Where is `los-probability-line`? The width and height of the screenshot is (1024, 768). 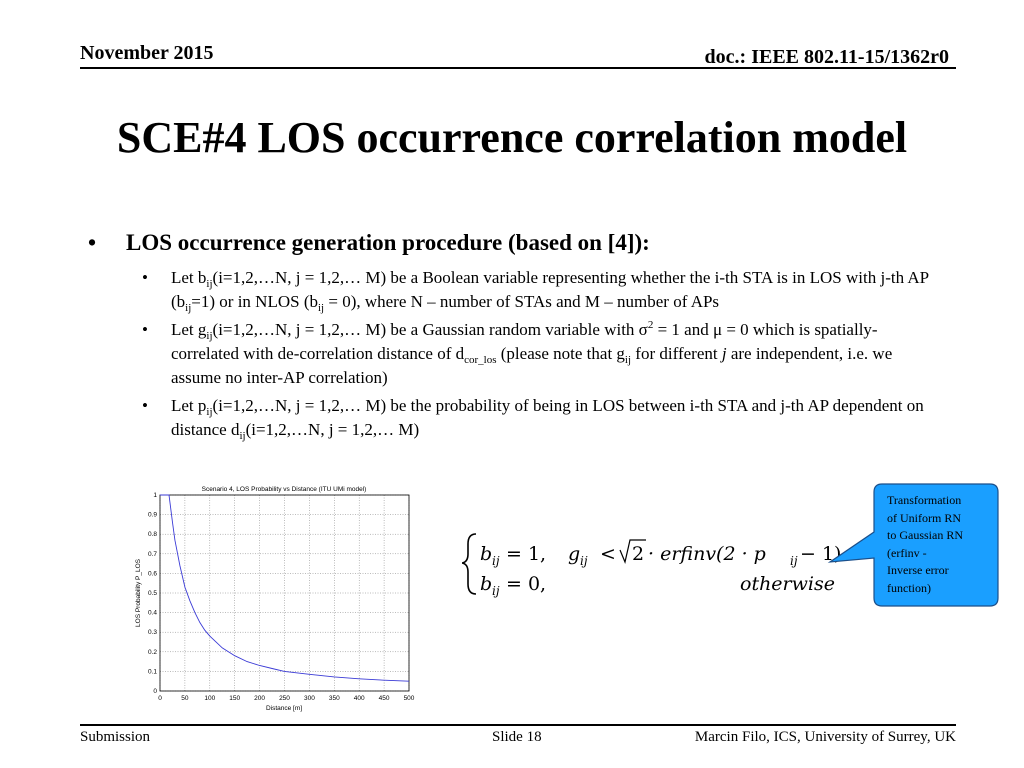
los-probability-line is located at coordinates (285, 588).